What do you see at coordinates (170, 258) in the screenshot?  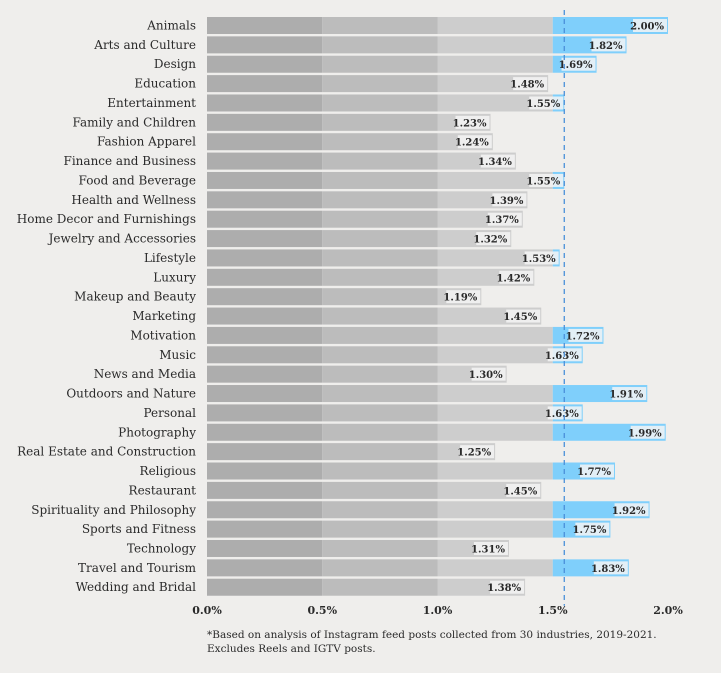 I see `category-label-lifestyle: Lifestyle` at bounding box center [170, 258].